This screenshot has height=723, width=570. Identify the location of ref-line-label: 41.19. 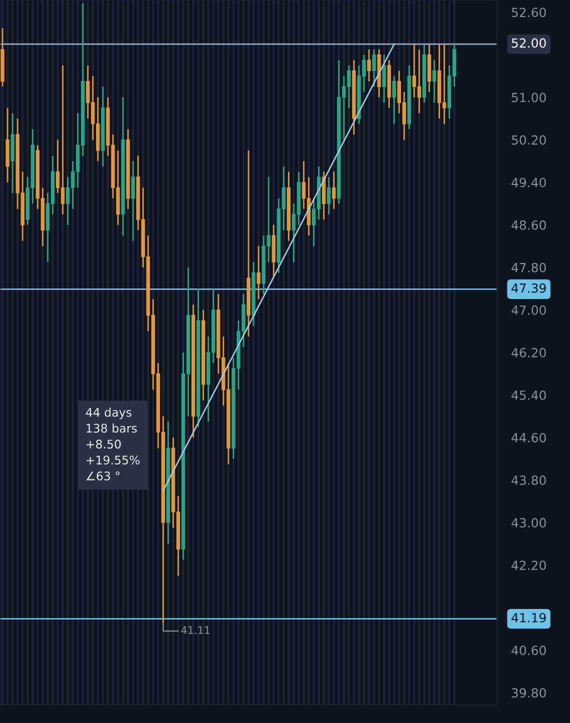
(529, 617).